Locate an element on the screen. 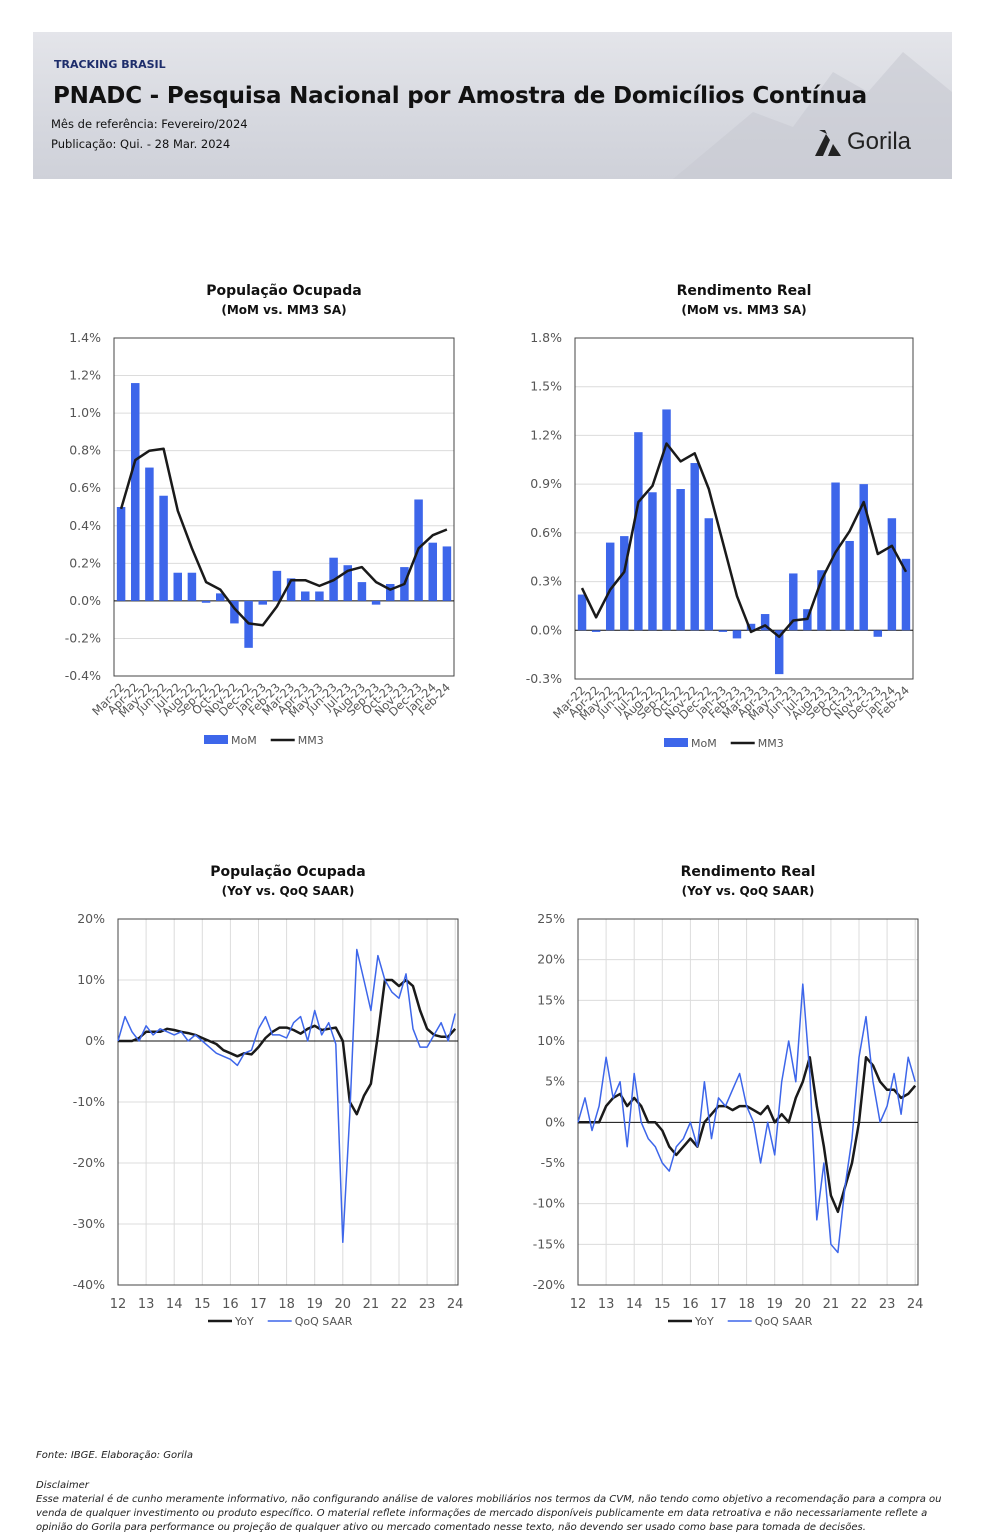 The height and width of the screenshot is (1539, 986). y-tick-label: -20% is located at coordinates (89, 1162).